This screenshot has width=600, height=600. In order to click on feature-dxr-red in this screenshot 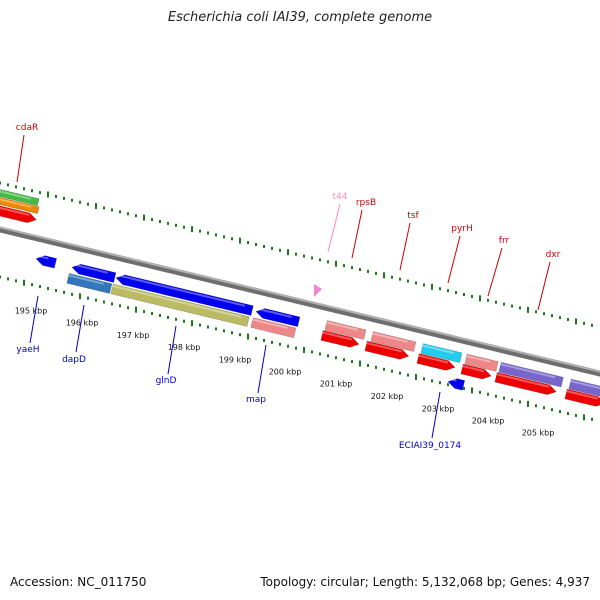, I will do `click(525, 383)`.